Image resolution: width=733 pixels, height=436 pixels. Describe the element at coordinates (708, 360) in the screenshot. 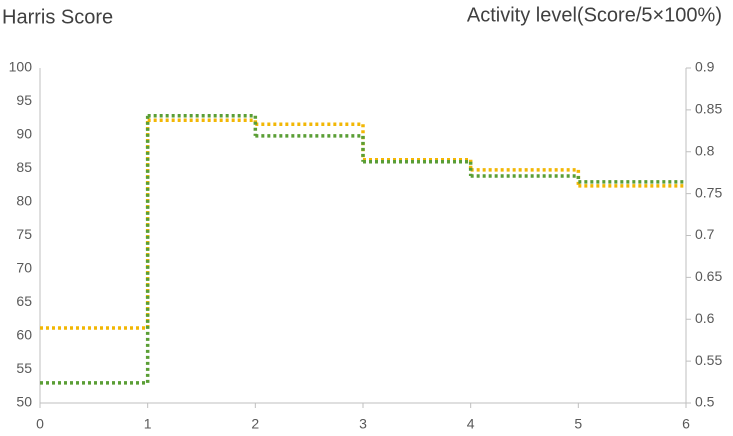

I see `y2-tick-label: 0.55` at that location.